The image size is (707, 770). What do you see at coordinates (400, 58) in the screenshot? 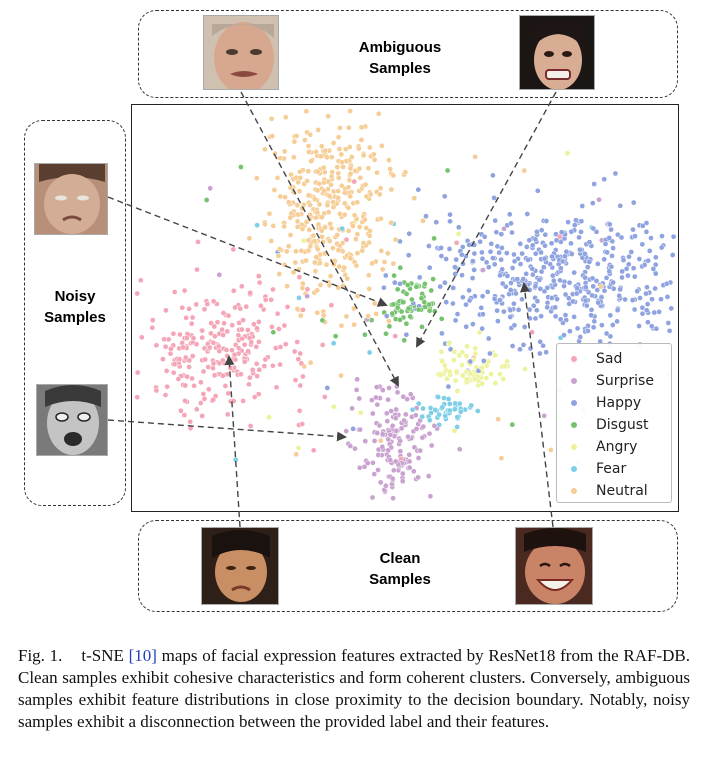
I see `ambiguous-samples-title: Ambiguous Samples` at bounding box center [400, 58].